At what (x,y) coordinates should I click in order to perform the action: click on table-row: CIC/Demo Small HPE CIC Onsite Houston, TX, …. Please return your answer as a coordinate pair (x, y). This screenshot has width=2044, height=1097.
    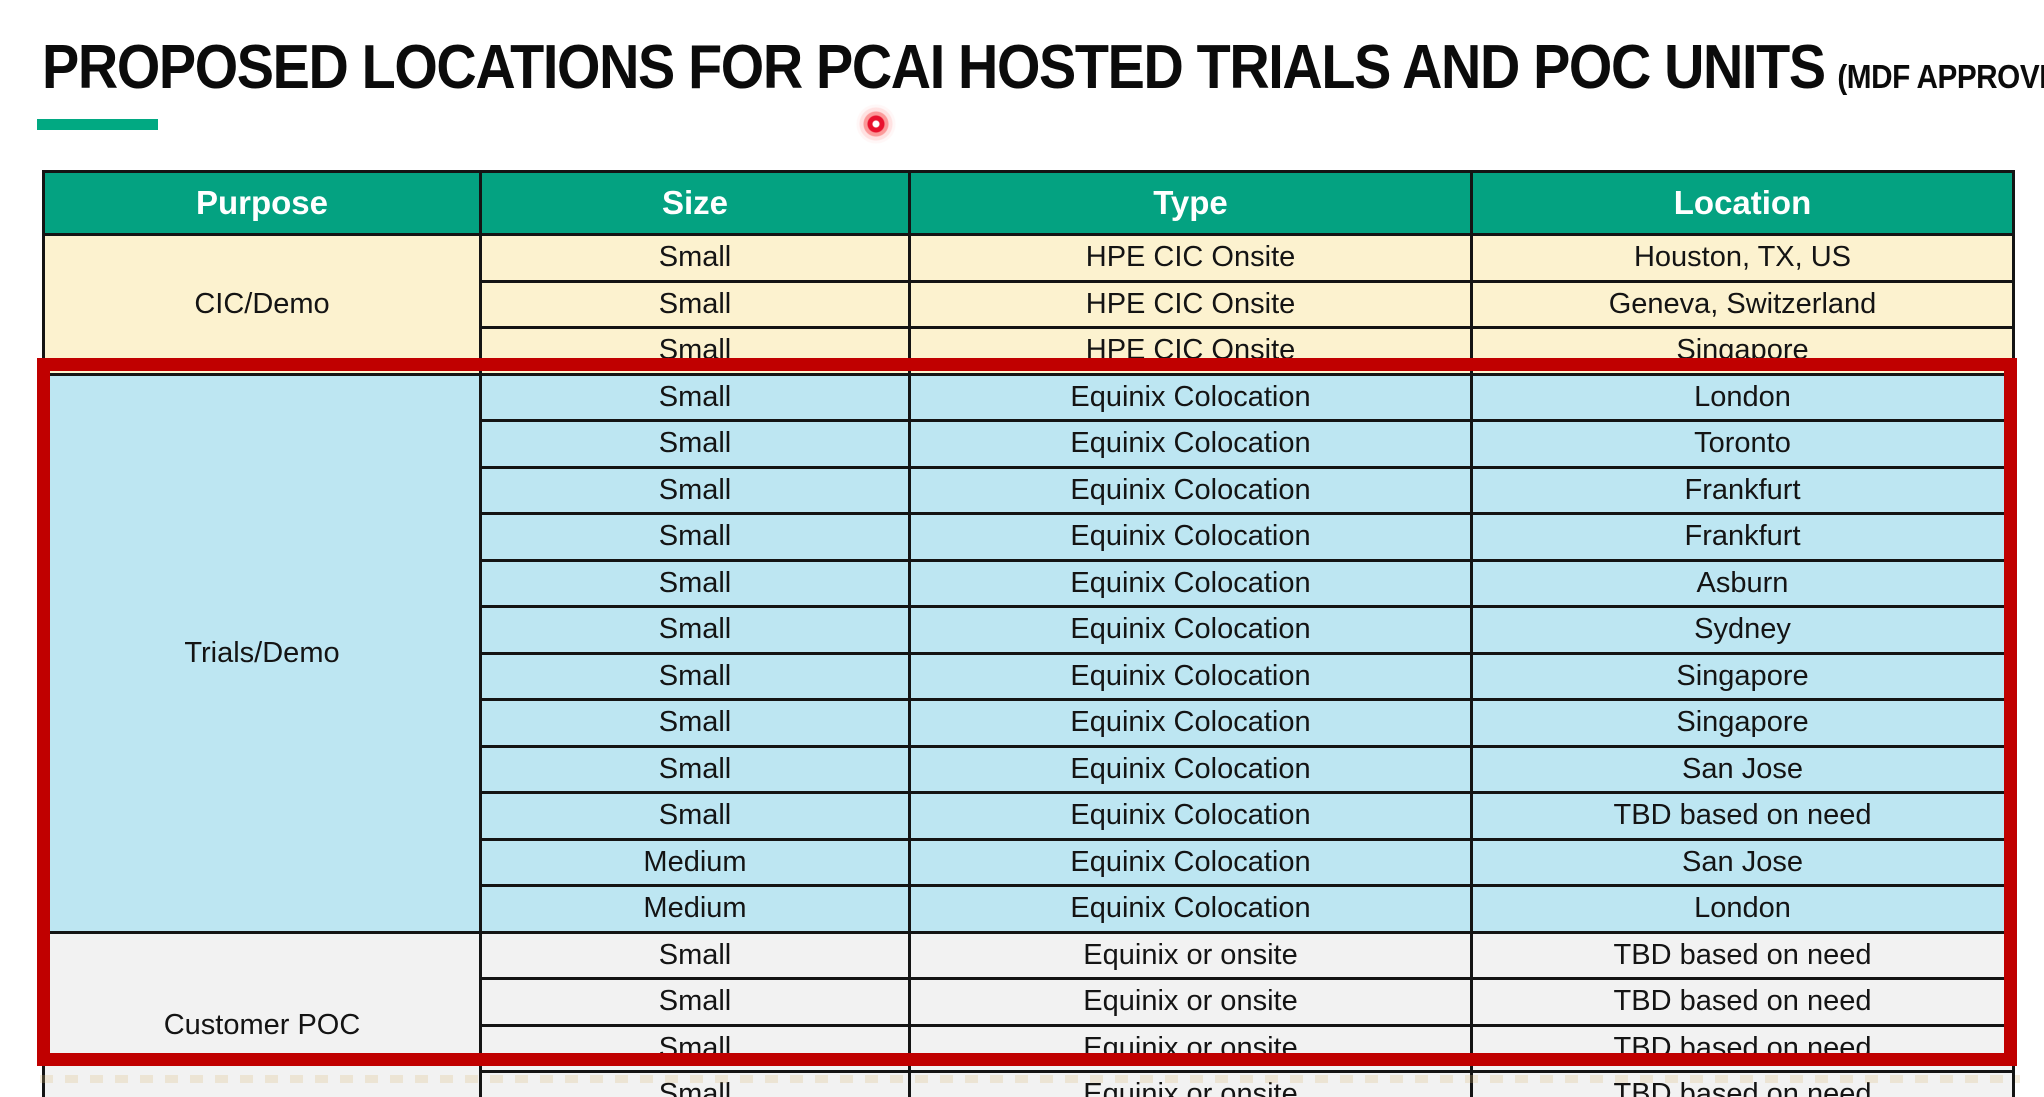
    Looking at the image, I should click on (1028, 304).